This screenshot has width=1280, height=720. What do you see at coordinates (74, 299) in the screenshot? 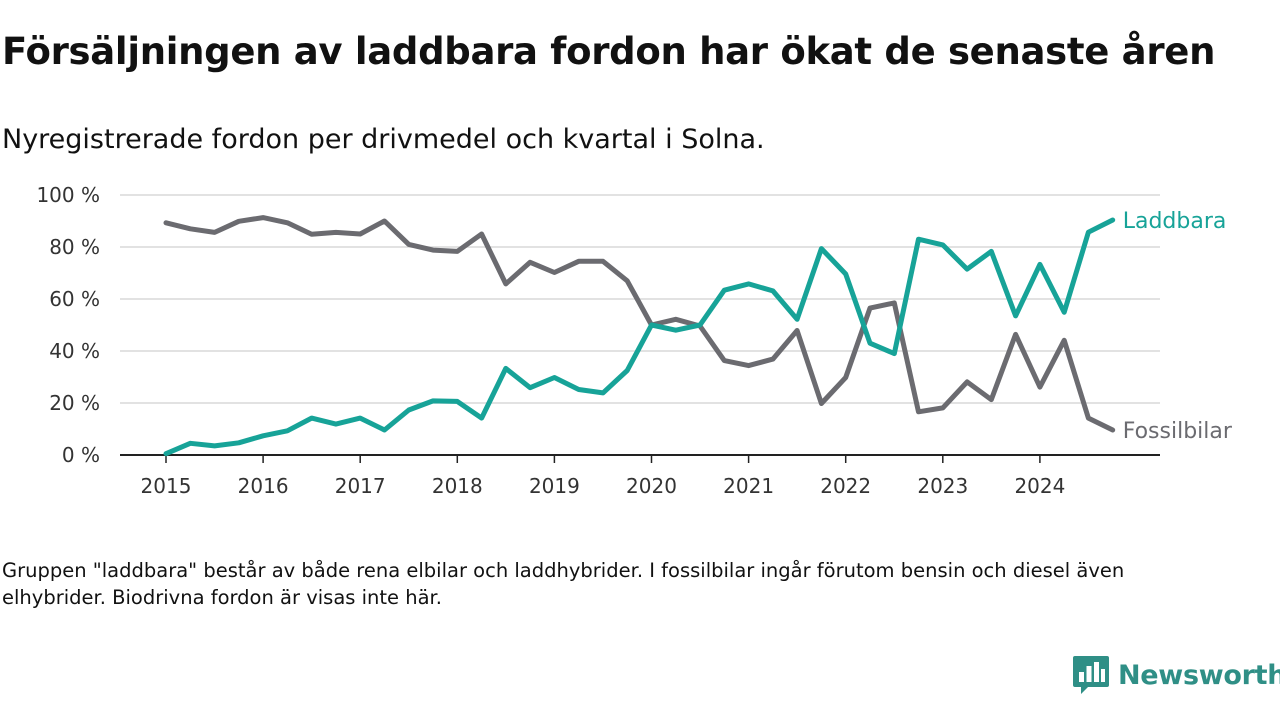
I see `y-tick-label: 60 %` at bounding box center [74, 299].